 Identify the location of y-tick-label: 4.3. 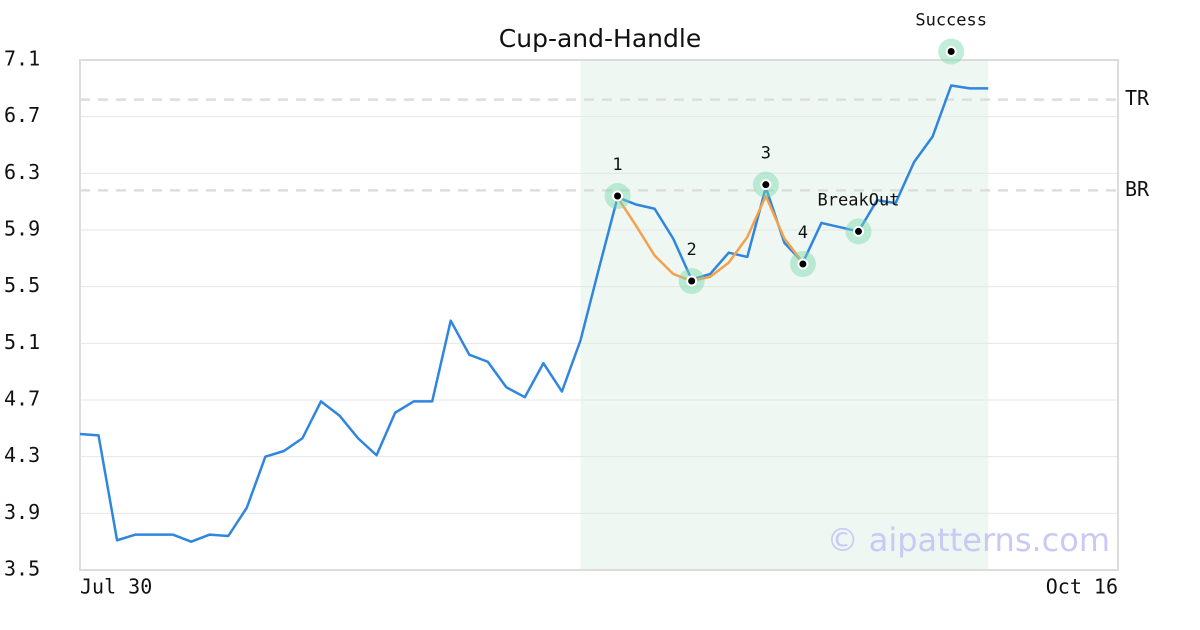
(22, 455).